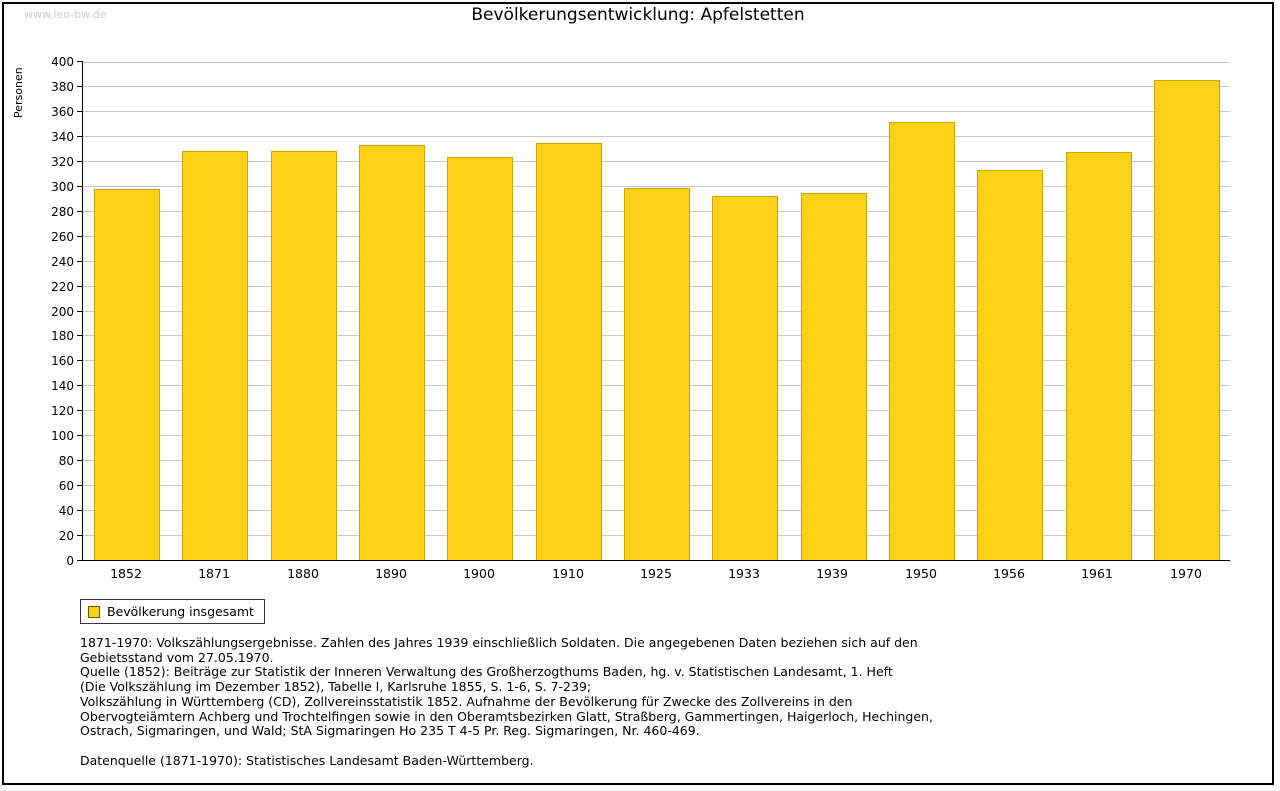 Image resolution: width=1280 pixels, height=791 pixels. Describe the element at coordinates (62, 112) in the screenshot. I see `y-tick-label: 360` at that location.